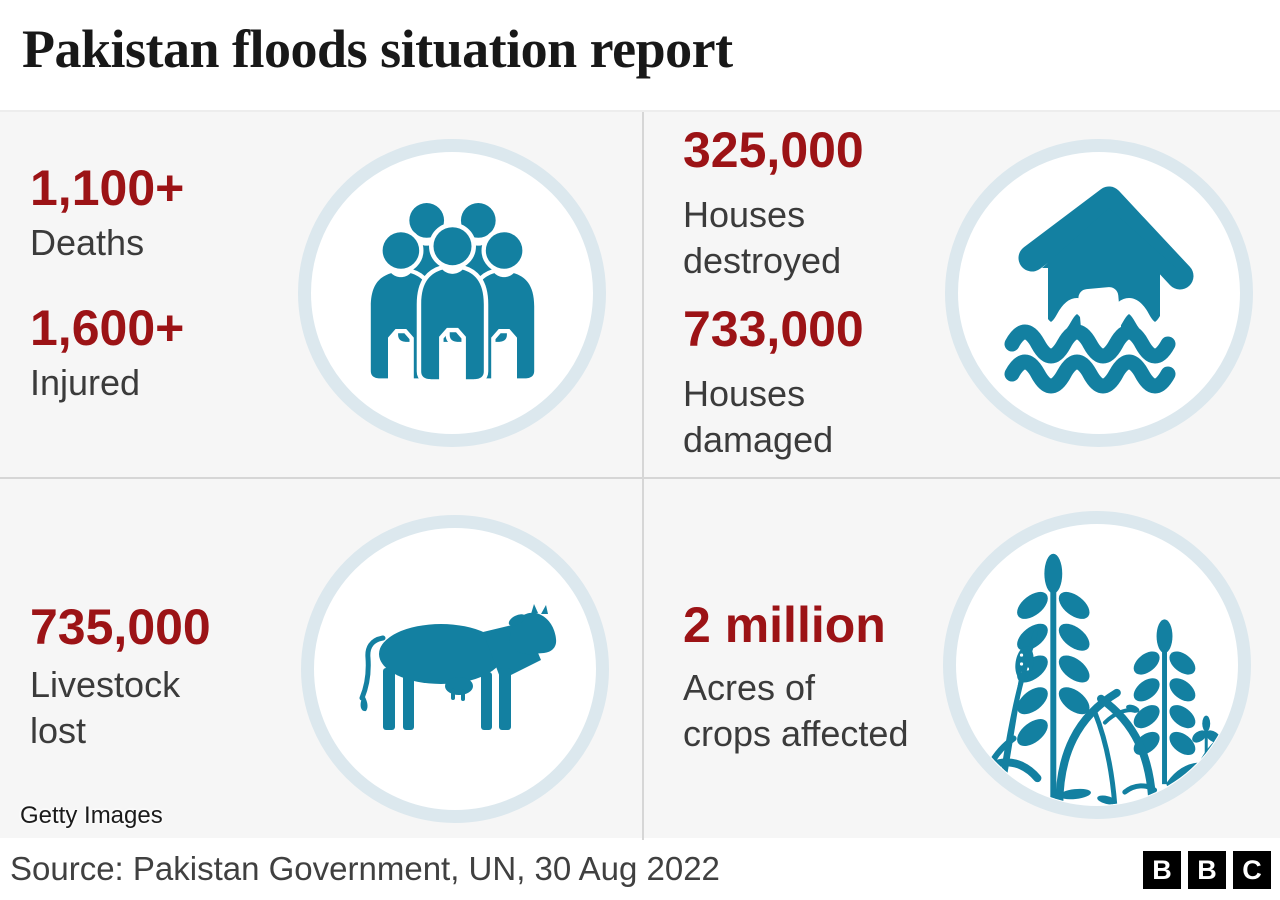 The image size is (1280, 900). Describe the element at coordinates (58, 730) in the screenshot. I see `stat-label: lost` at that location.